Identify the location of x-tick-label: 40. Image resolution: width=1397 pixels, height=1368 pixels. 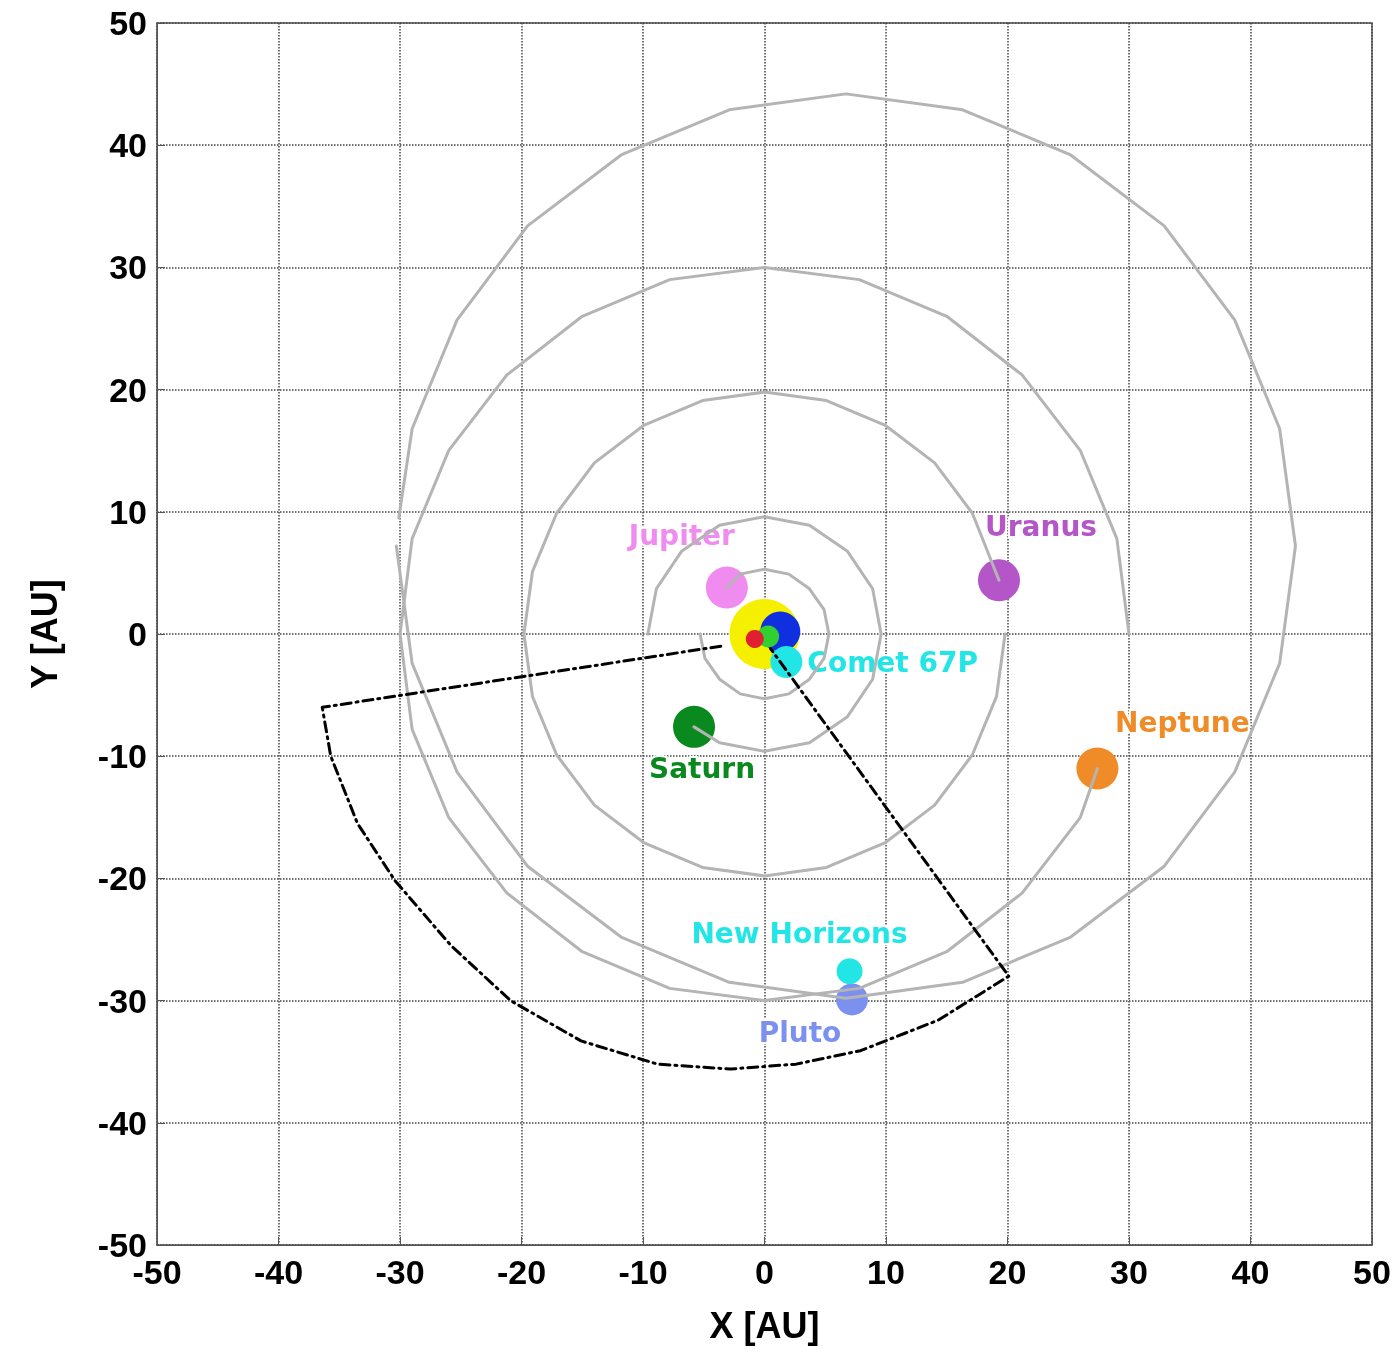
(1250, 1272).